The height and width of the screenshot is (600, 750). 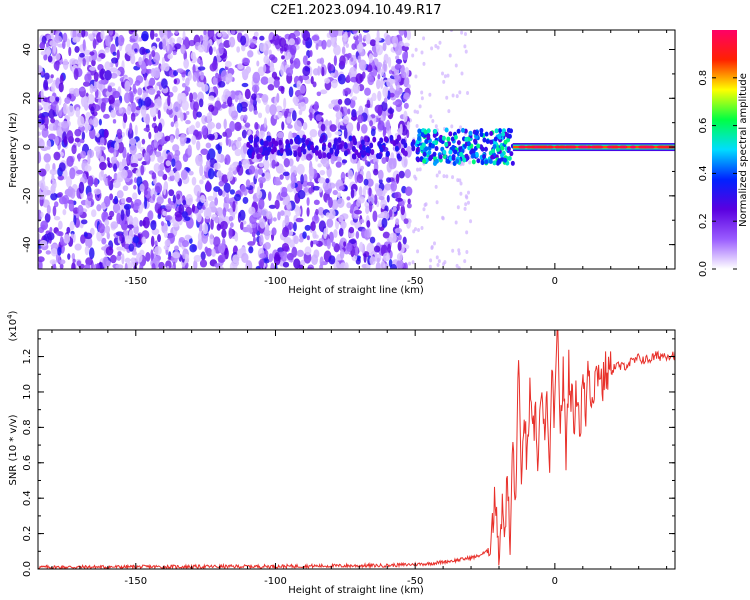 I want to click on x-tick-label: -150, so click(x=135, y=281).